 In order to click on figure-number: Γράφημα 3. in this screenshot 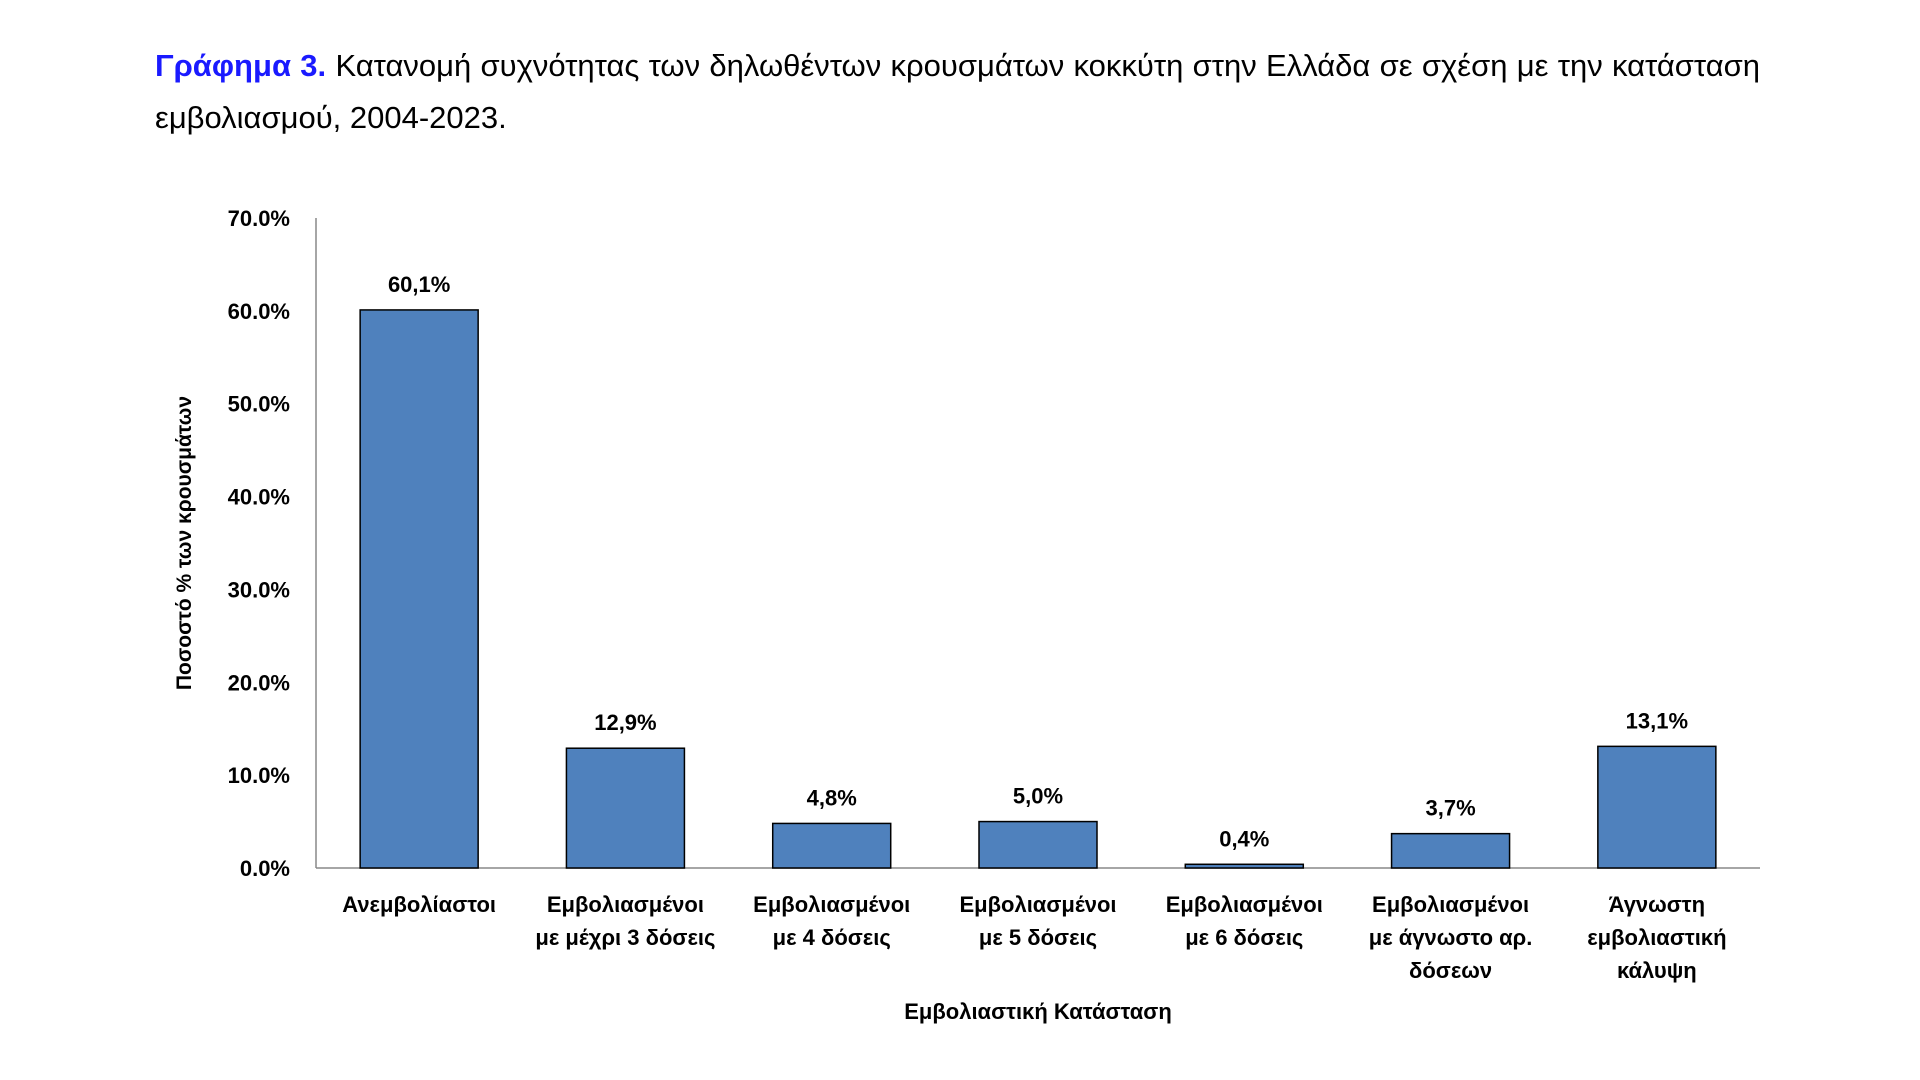, I will do `click(241, 65)`.